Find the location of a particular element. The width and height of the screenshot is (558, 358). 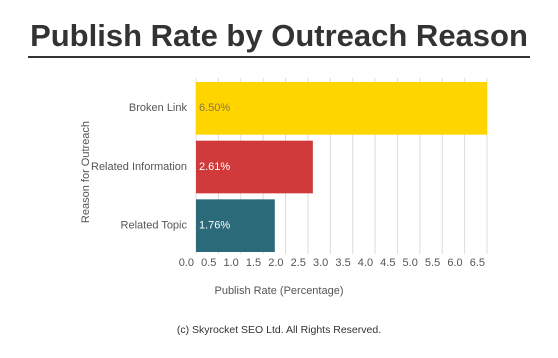

x-tick-label: 4.5 is located at coordinates (387, 263).